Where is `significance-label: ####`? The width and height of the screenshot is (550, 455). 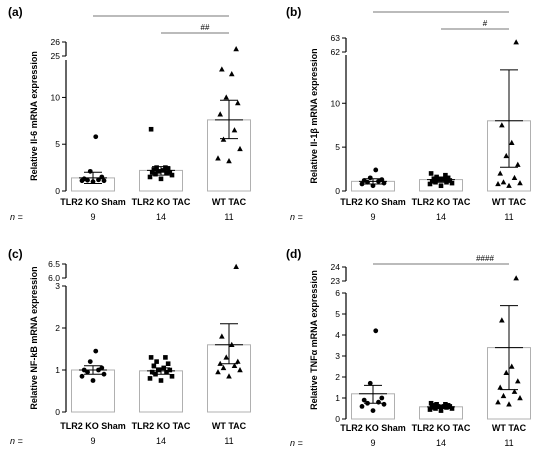
significance-label: #### is located at coordinates (485, 258).